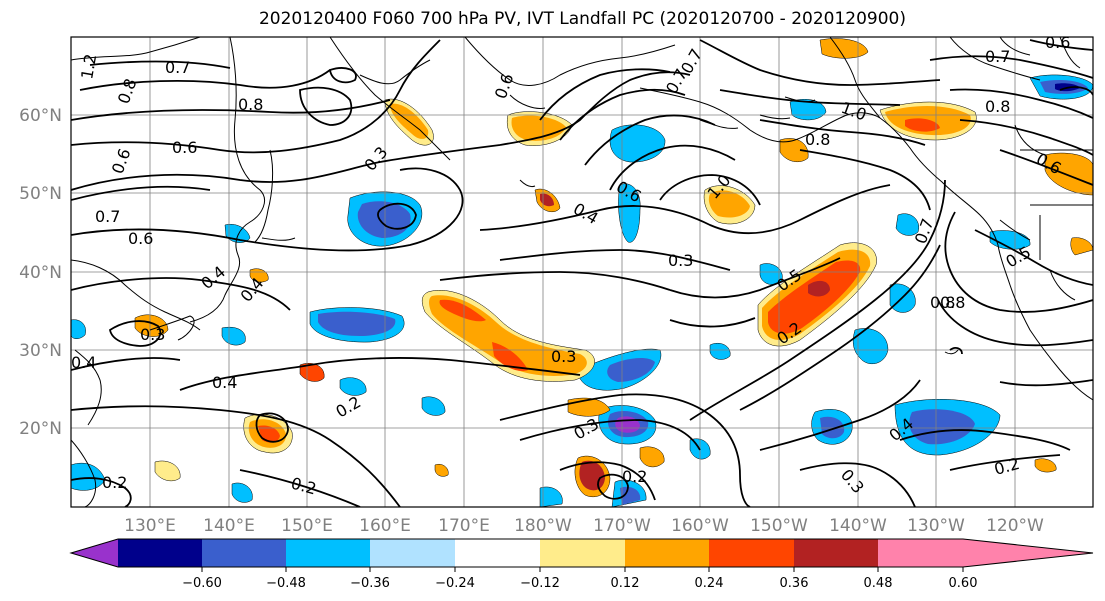  Describe the element at coordinates (1028, 553) in the screenshot. I see `colorbar-extend-right` at that location.